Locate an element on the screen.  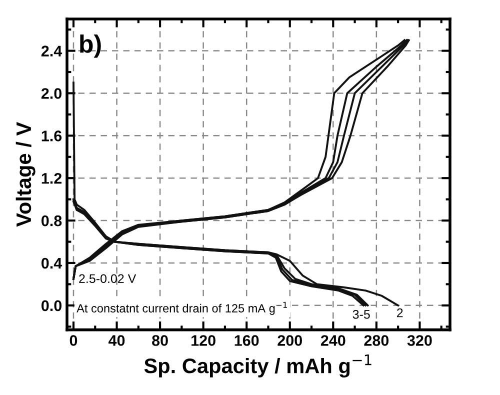
x-tick-label: 120 is located at coordinates (204, 340).